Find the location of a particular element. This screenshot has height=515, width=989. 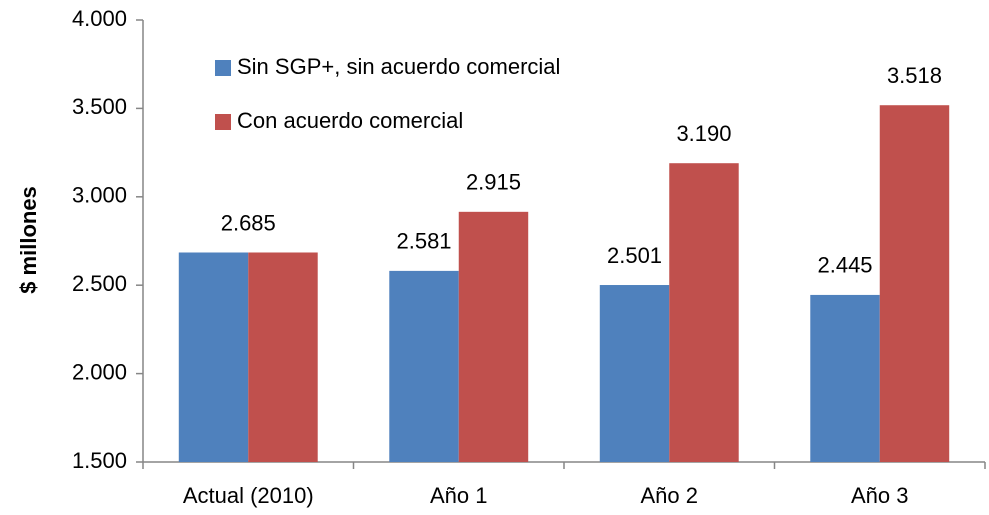

value-label: 2.685 is located at coordinates (248, 222).